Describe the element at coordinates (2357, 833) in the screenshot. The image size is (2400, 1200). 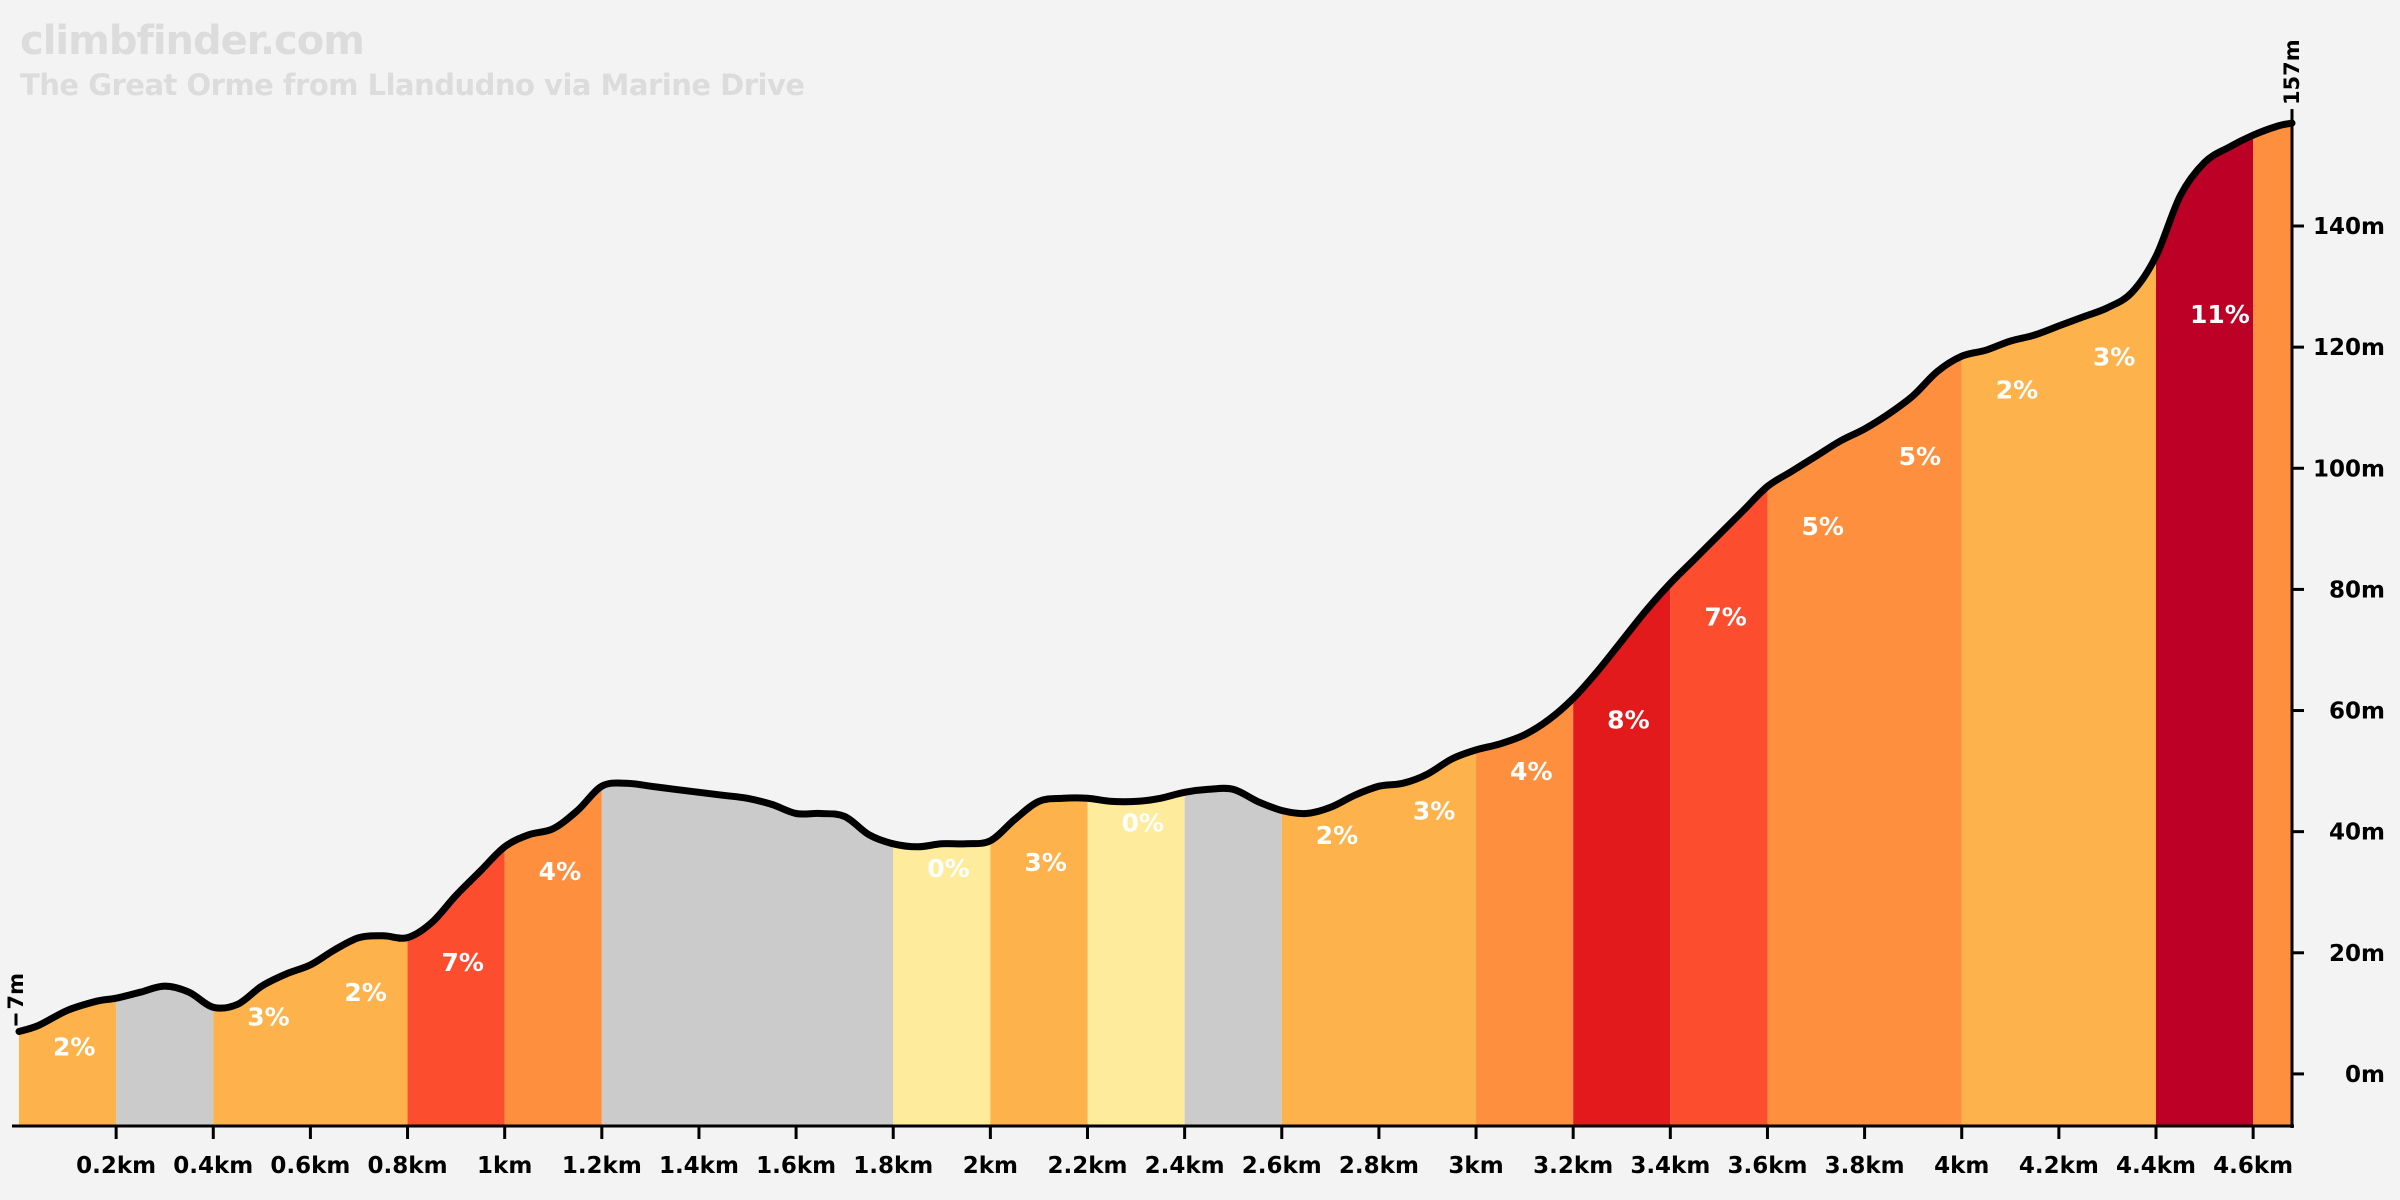
I see `y-tick-label: 40m` at that location.